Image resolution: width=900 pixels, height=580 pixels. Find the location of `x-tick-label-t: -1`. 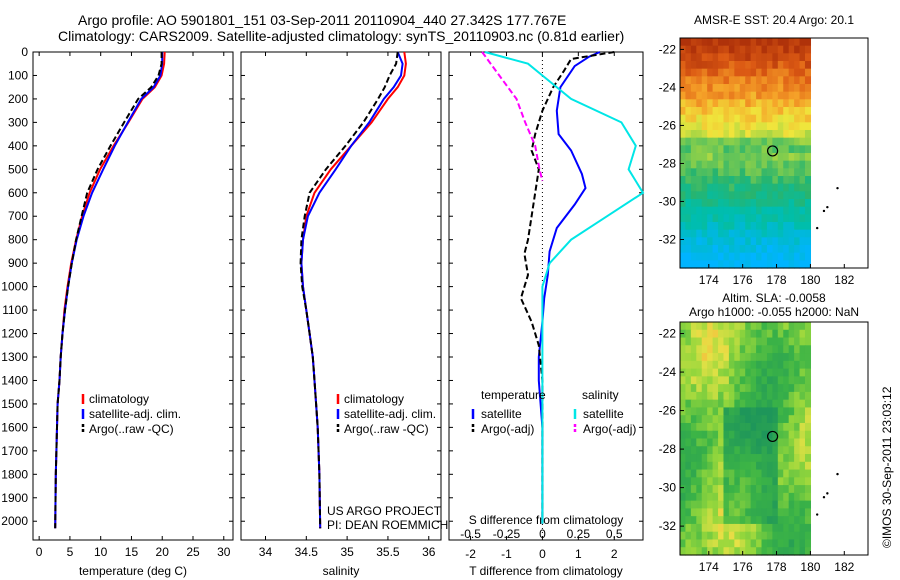

x-tick-label-t: -1 is located at coordinates (506, 554).